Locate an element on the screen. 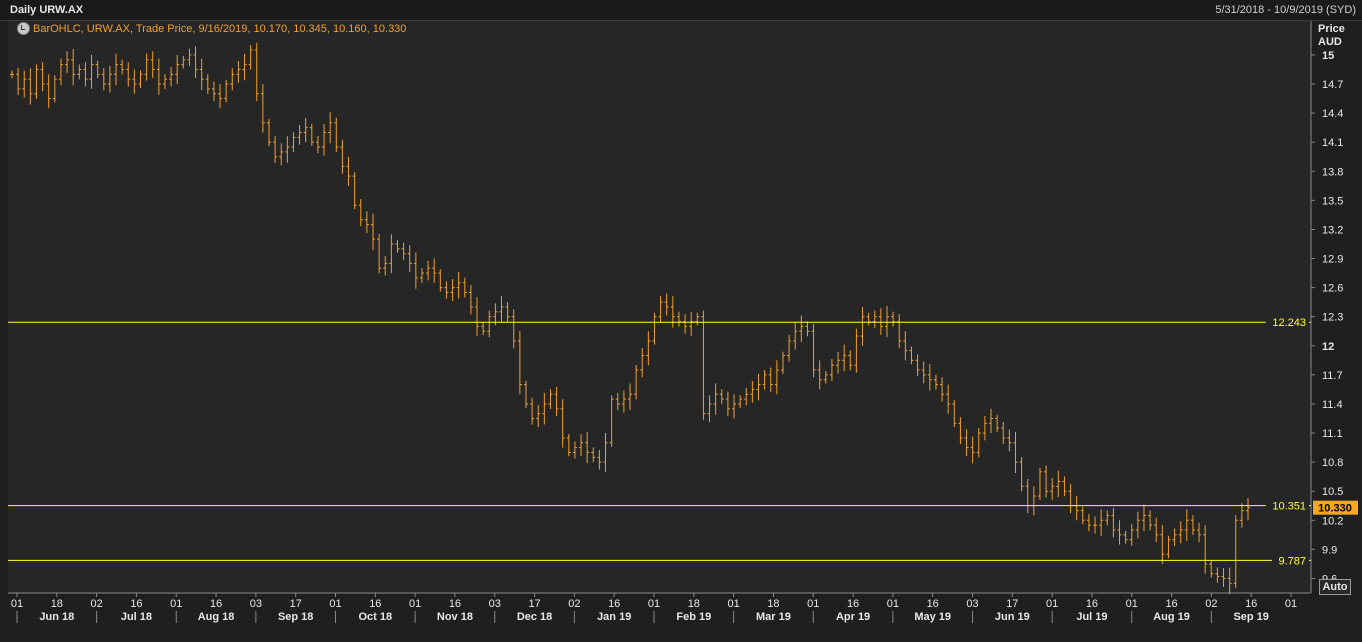  y-tick-label: 14.4 is located at coordinates (1332, 114).